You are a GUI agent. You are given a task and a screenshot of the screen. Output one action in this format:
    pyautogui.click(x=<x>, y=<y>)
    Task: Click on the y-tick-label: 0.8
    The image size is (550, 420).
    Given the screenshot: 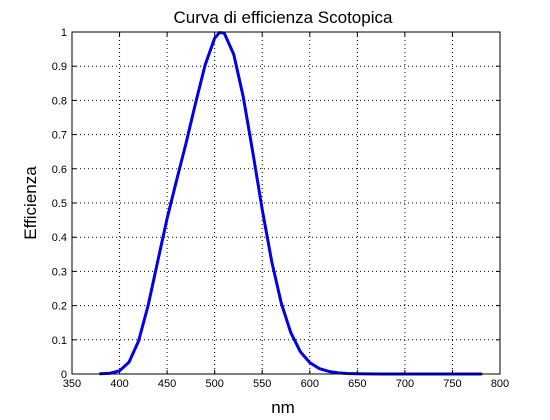 What is the action you would take?
    pyautogui.click(x=59, y=101)
    